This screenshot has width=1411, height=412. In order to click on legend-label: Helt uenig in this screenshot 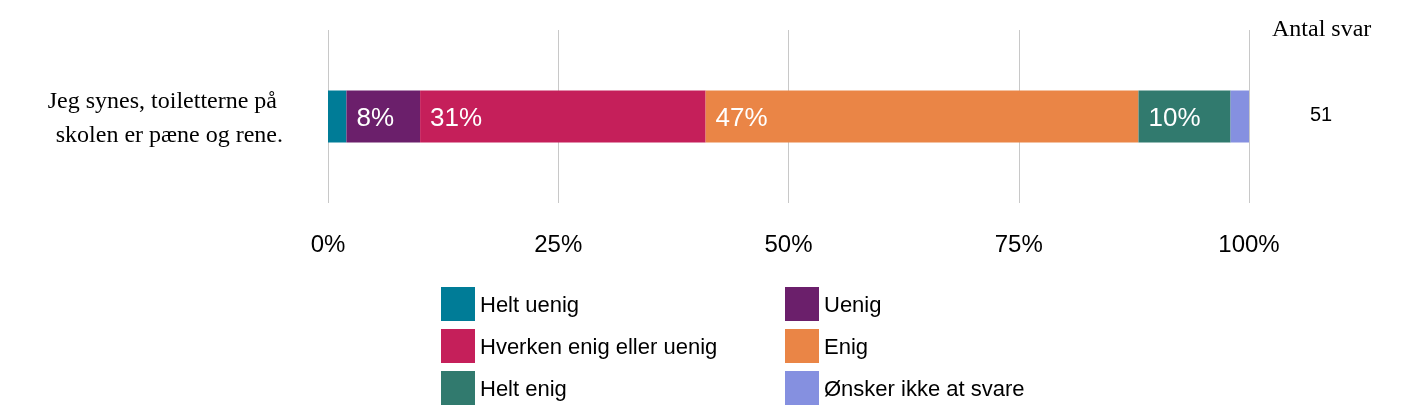, I will do `click(530, 304)`.